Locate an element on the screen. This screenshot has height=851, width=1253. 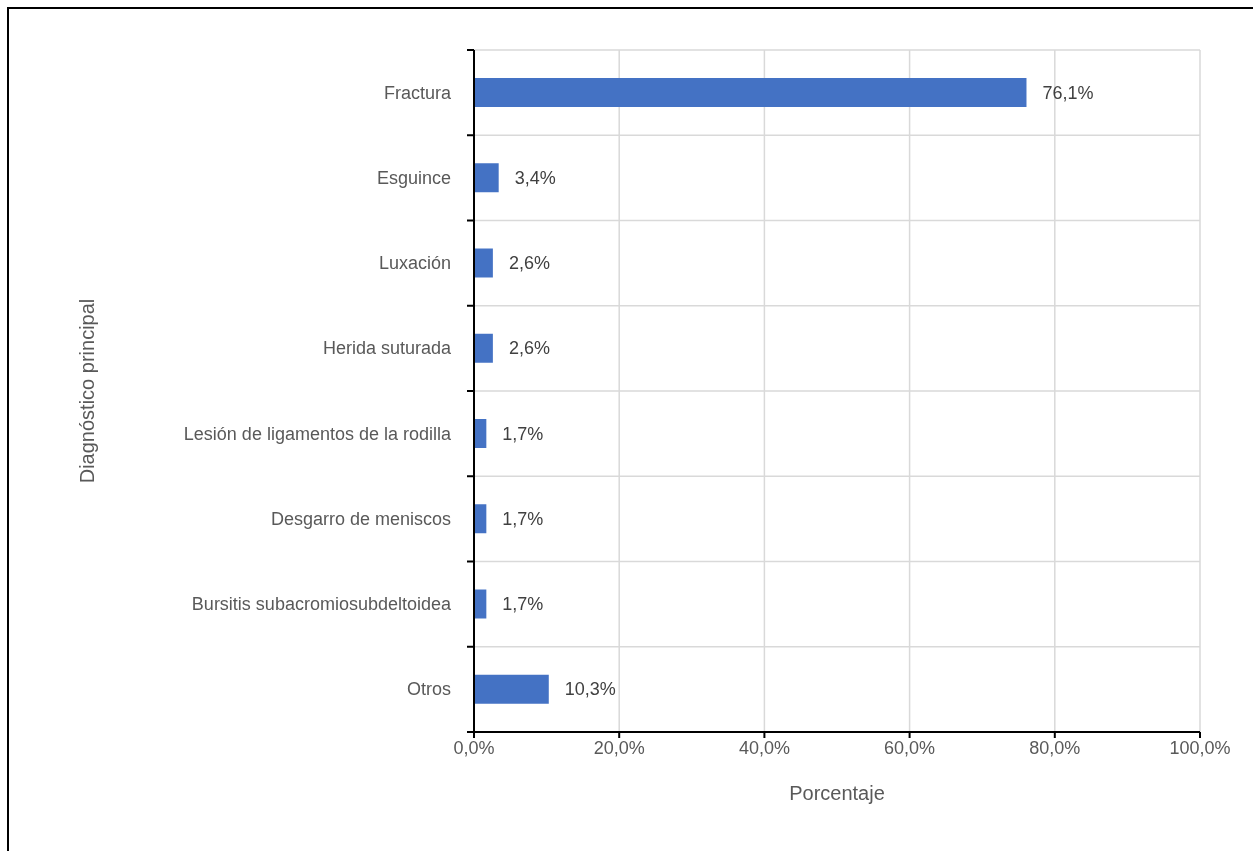
y-tick-label: Lesión de ligamentos de la rodilla is located at coordinates (317, 433).